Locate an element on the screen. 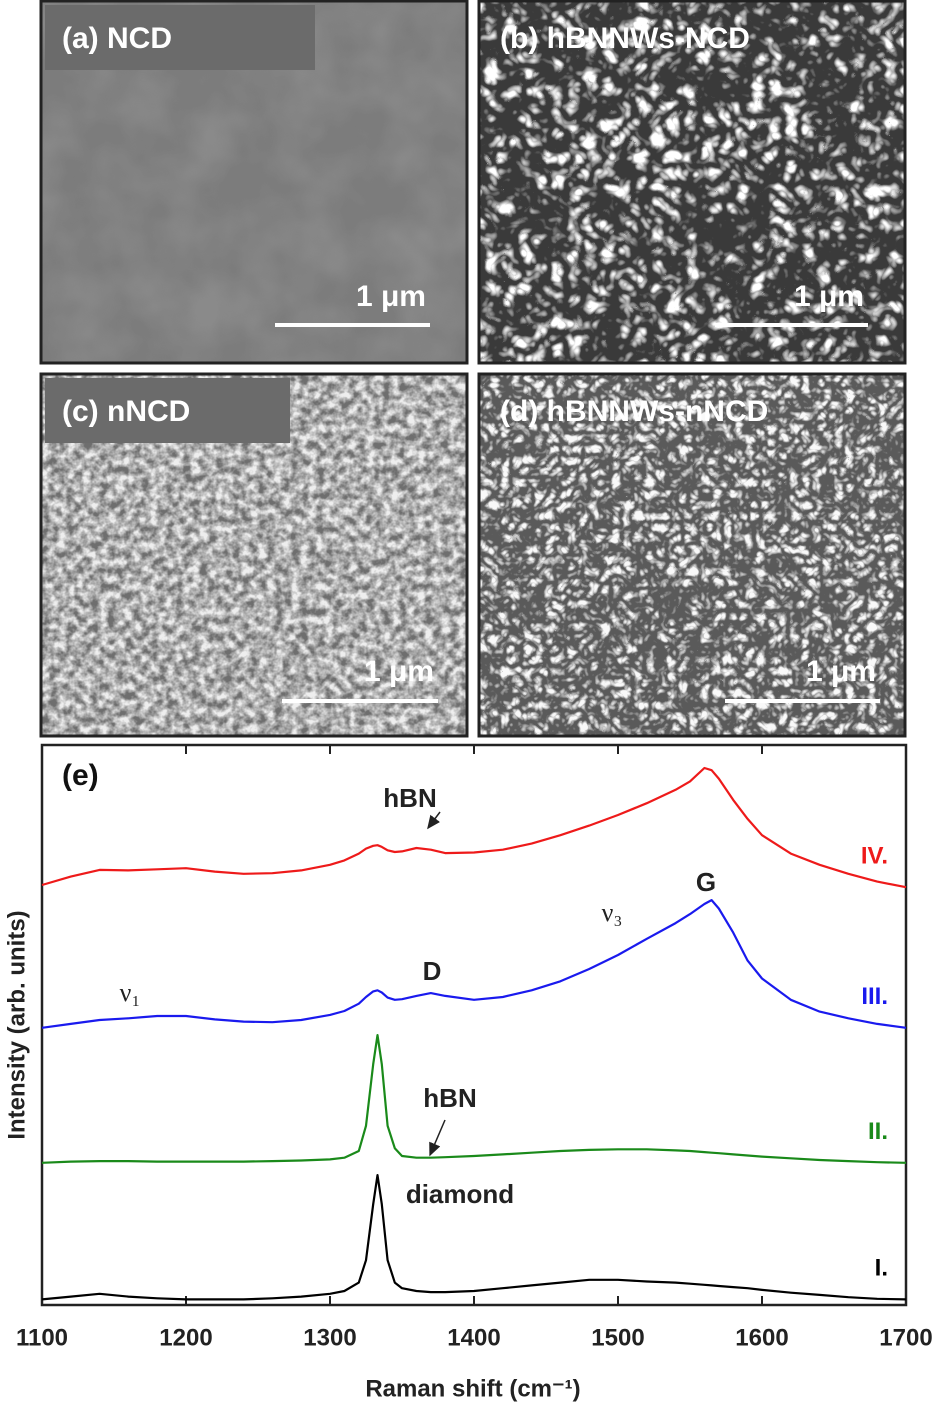  annotation: diamond is located at coordinates (460, 1194).